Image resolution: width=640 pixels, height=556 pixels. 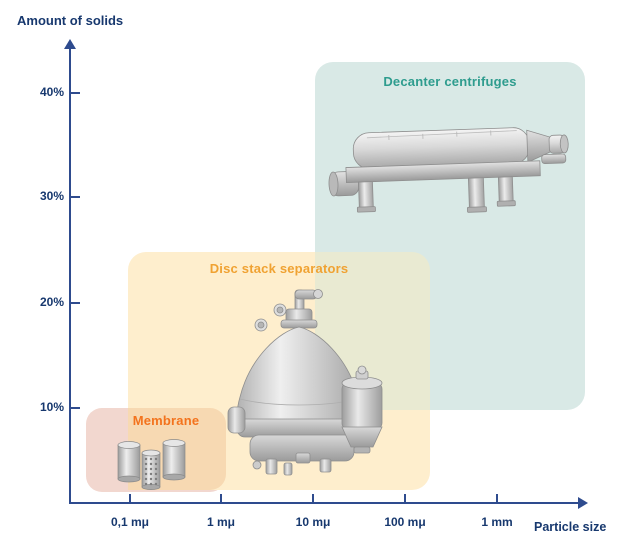 I want to click on y-axis-title: Amount of solids, so click(x=70, y=20).